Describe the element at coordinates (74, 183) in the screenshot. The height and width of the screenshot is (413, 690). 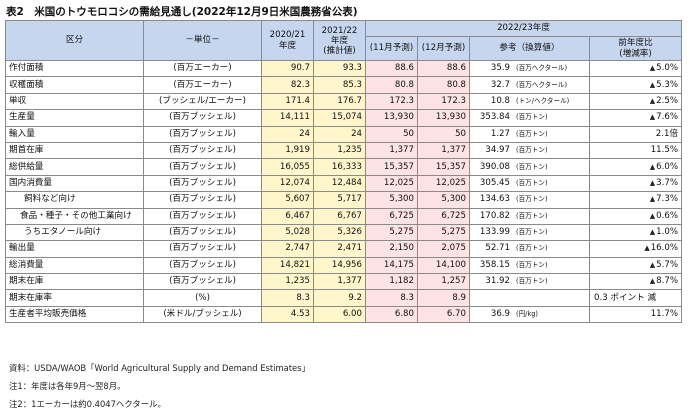
I see `row-item: 国内消費量` at that location.